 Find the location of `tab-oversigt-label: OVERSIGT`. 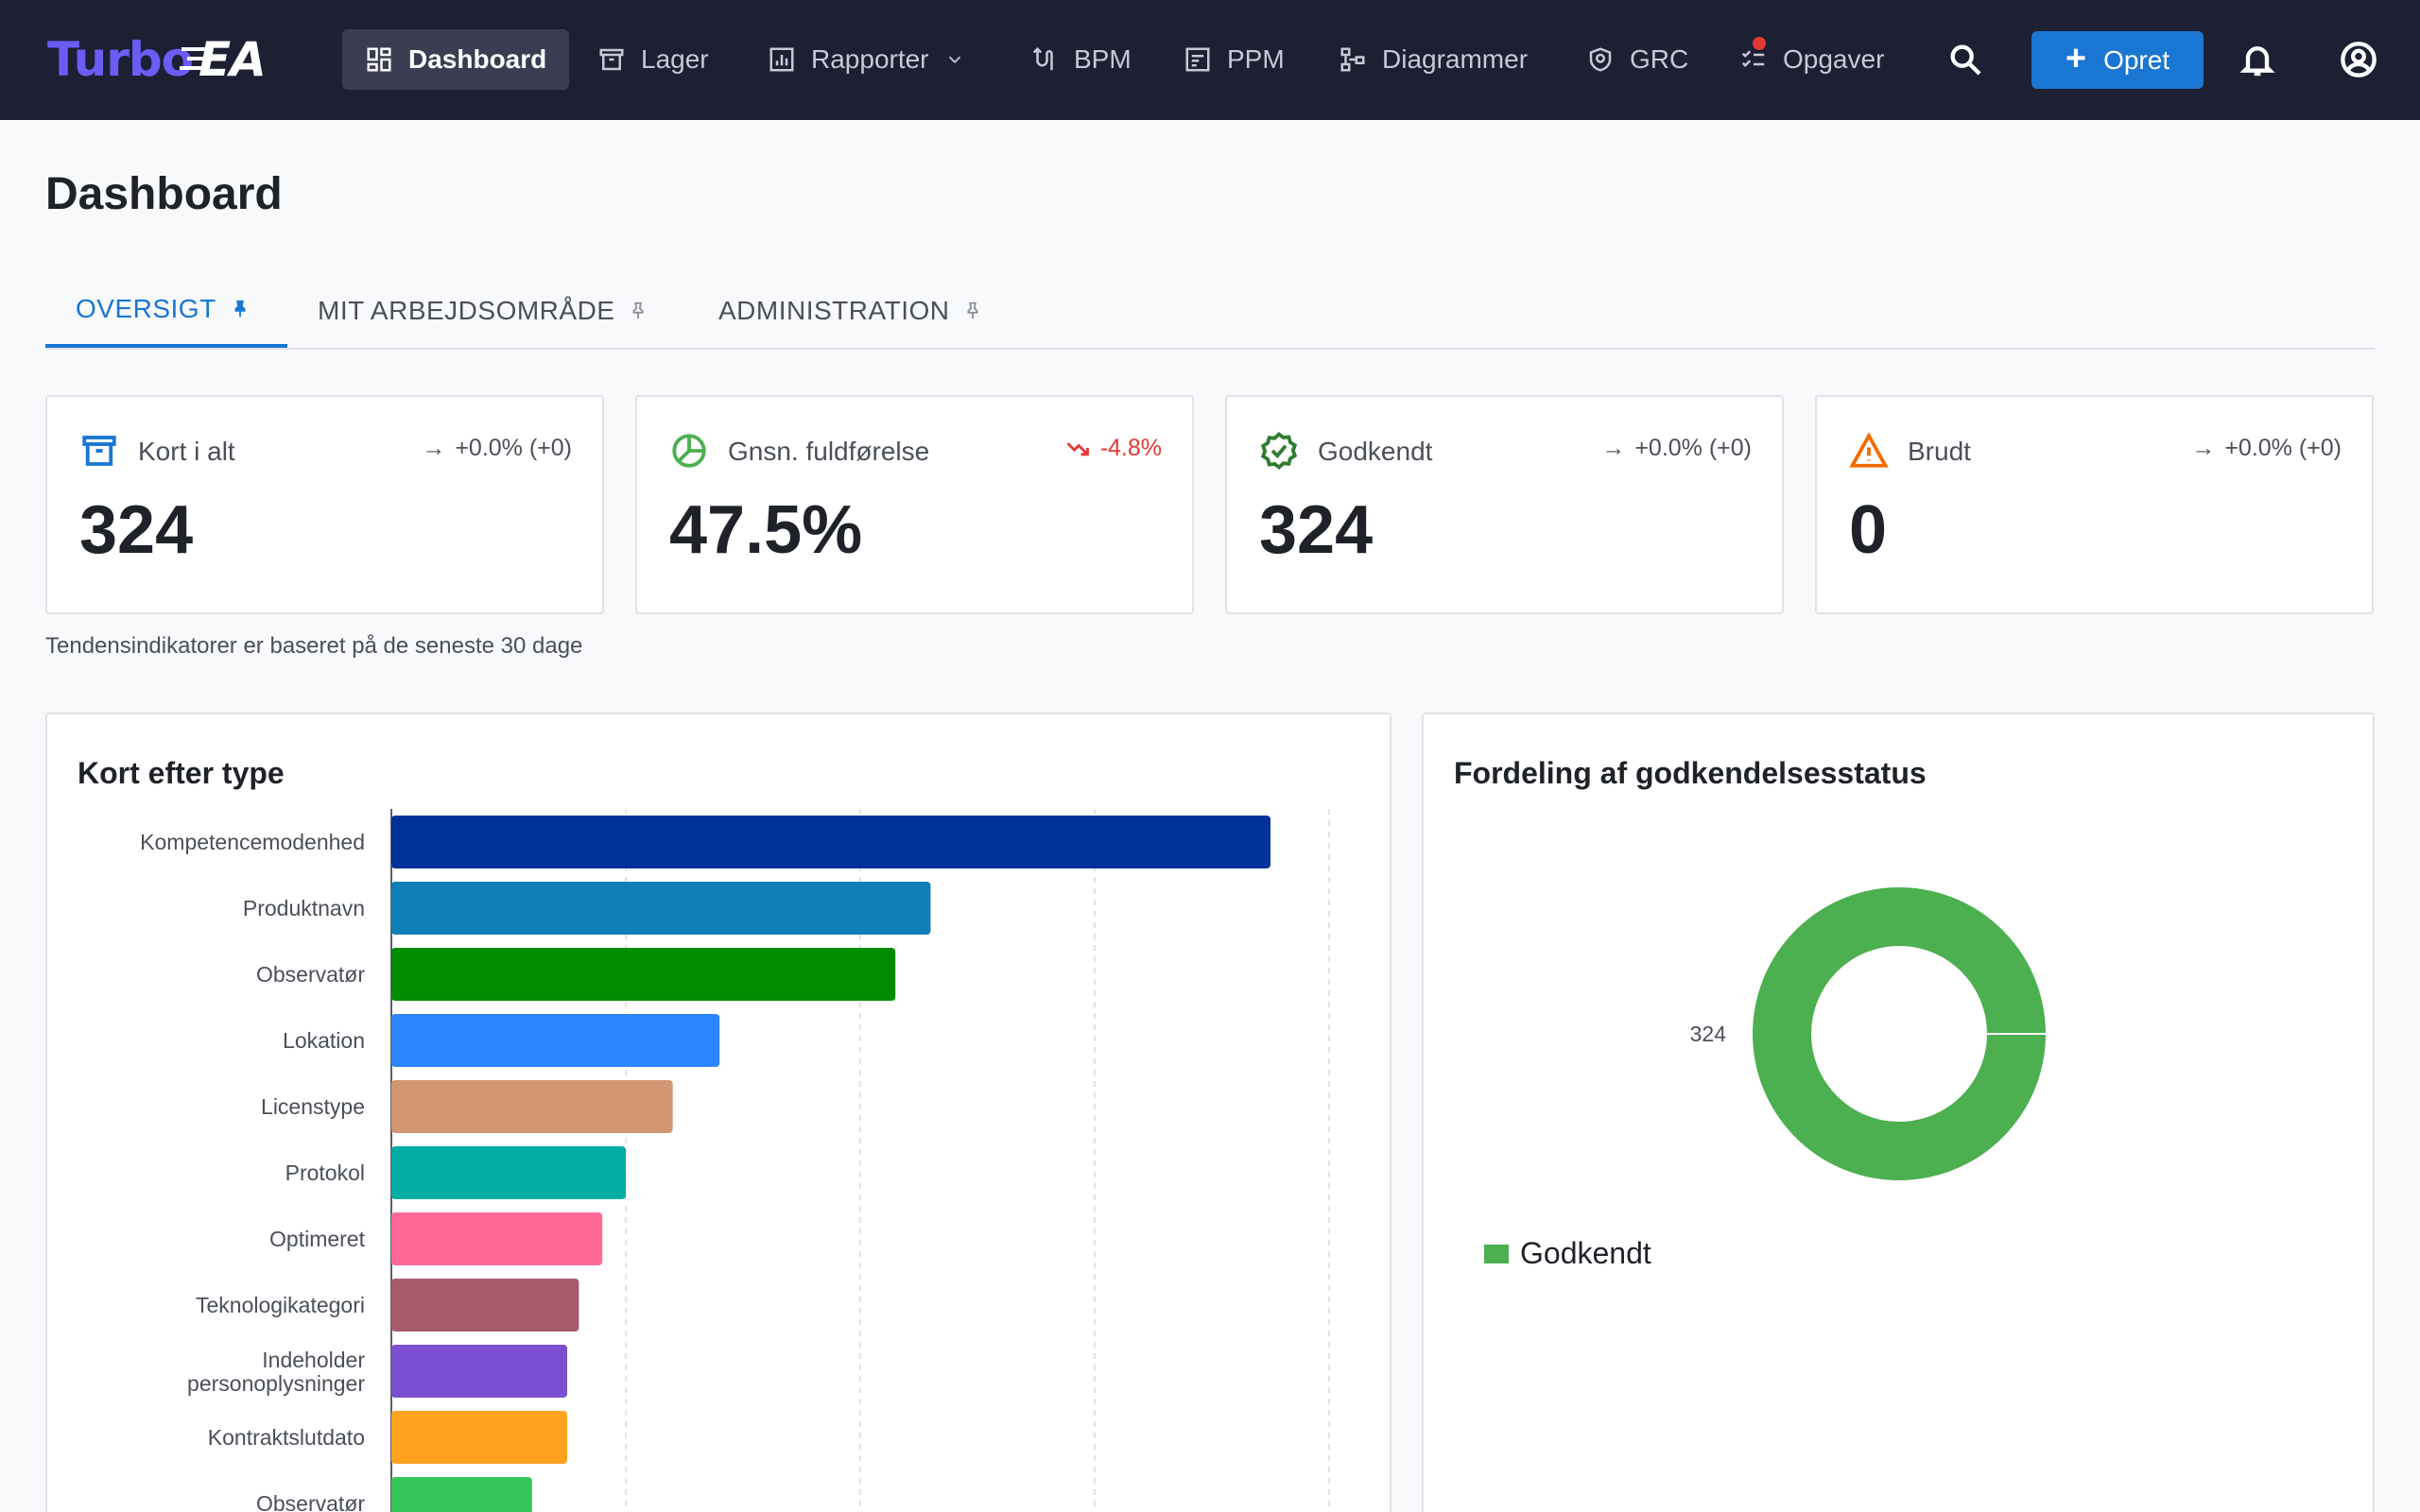

tab-oversigt-label: OVERSIGT is located at coordinates (146, 308).